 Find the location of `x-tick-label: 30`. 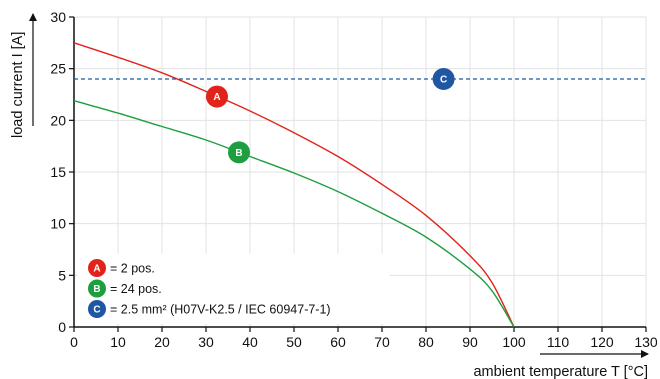

x-tick-label: 30 is located at coordinates (206, 342).